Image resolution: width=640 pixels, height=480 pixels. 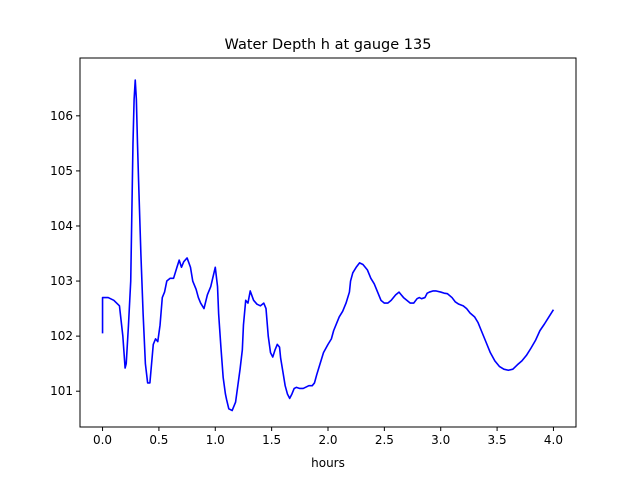 What do you see at coordinates (328, 45) in the screenshot?
I see `chart-title: Water Depth h at gauge 135` at bounding box center [328, 45].